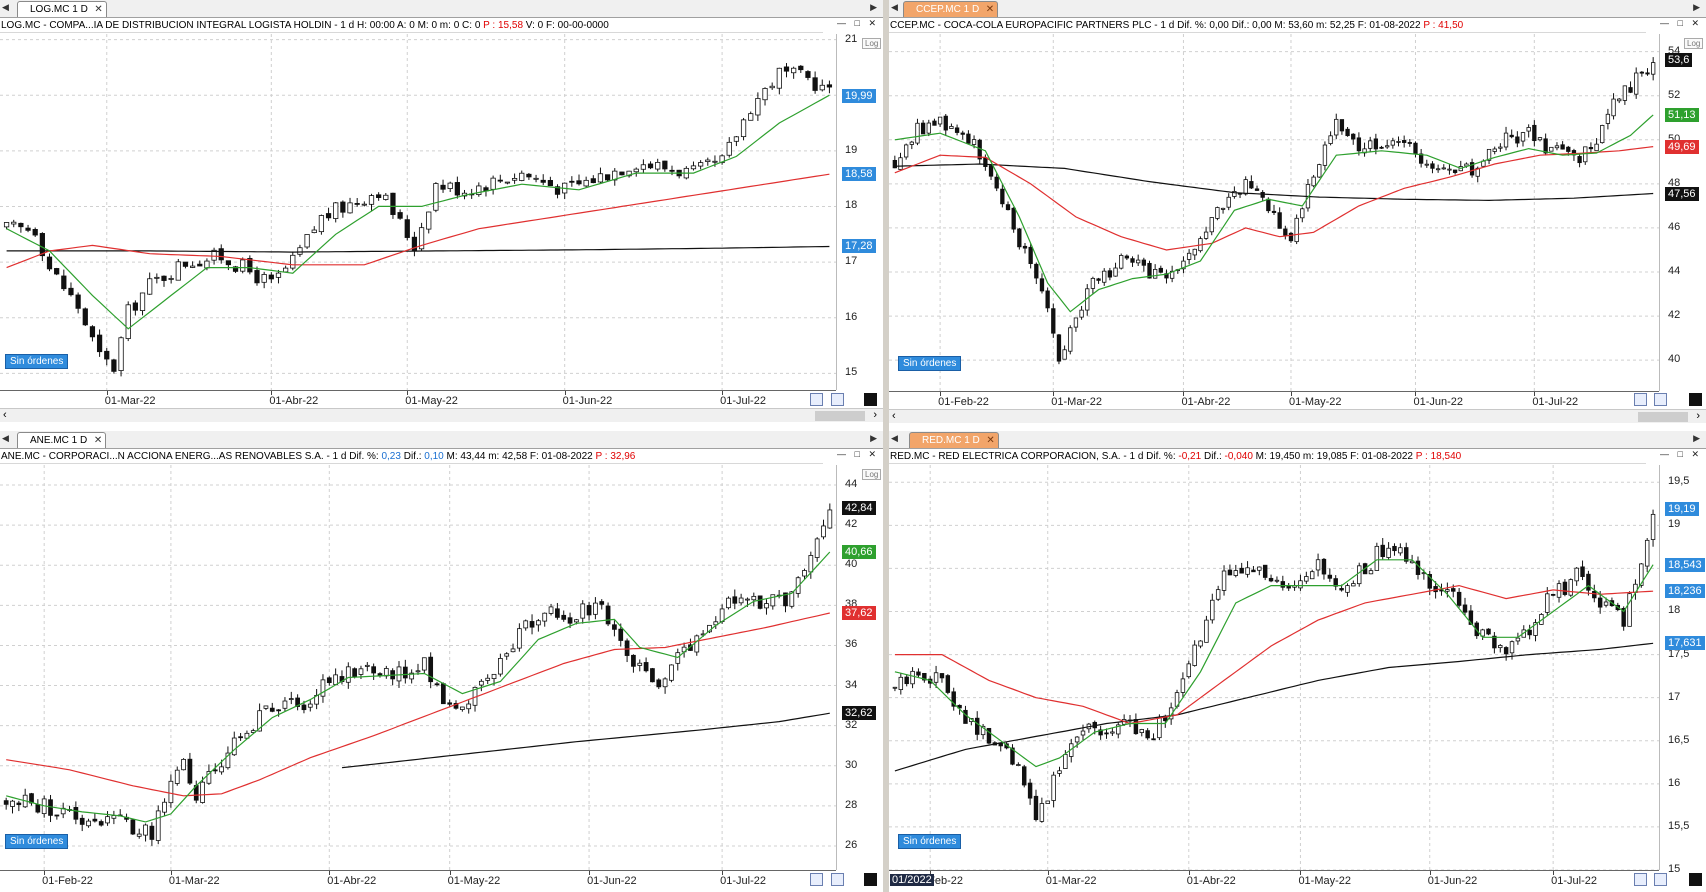  Describe the element at coordinates (951, 9) in the screenshot. I see `tab-ccep: CCEP.MC 1 D ✕` at that location.